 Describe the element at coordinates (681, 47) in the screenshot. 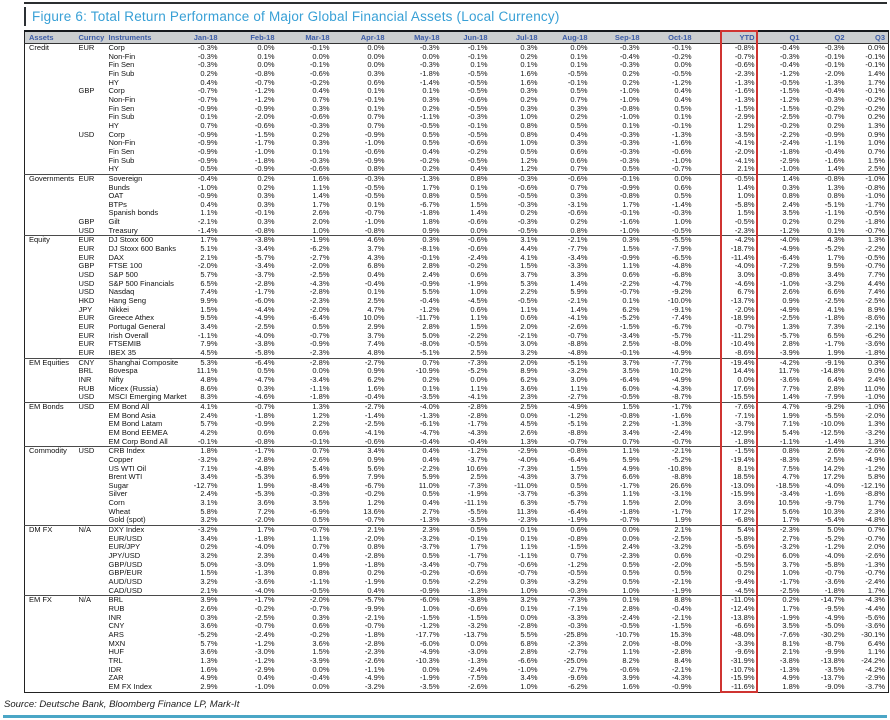

I see `value-cell: -0.1%` at that location.